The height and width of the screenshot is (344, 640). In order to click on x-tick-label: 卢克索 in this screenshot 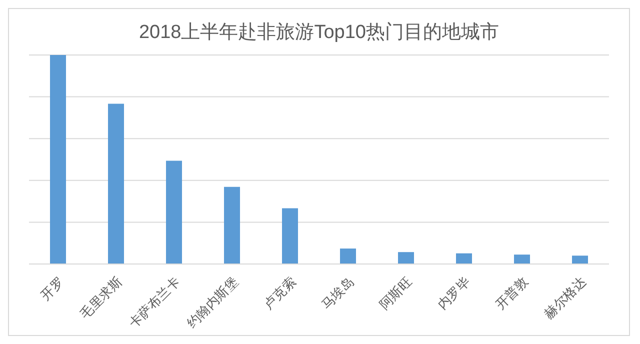, I will do `click(279, 293)`.